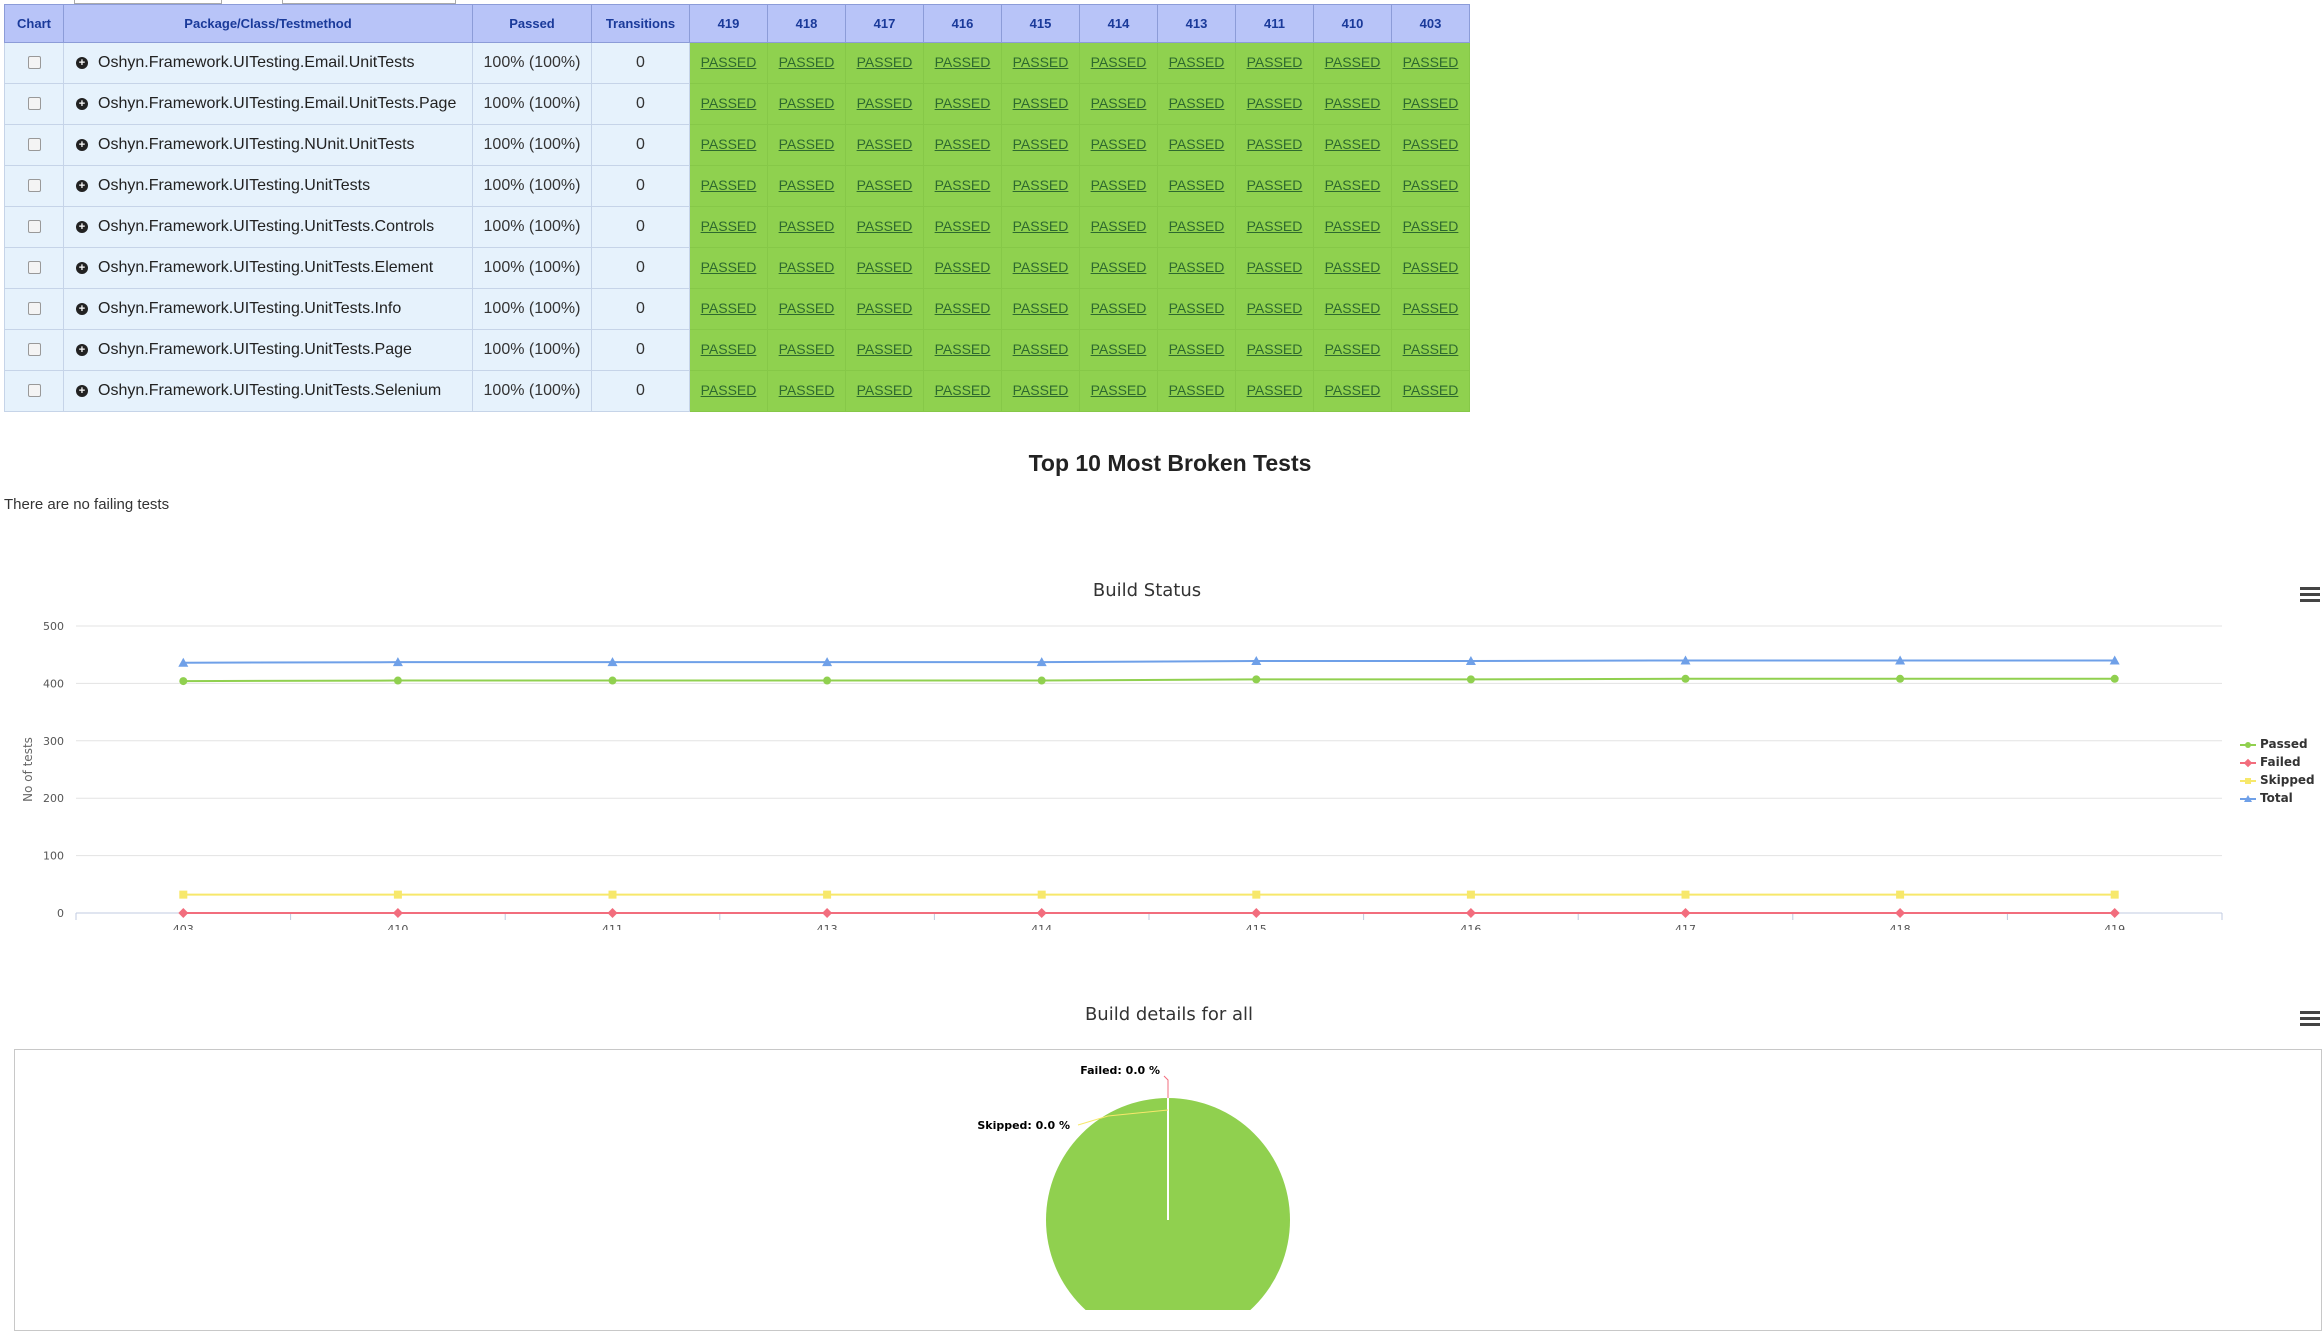 This screenshot has height=1331, width=2324. What do you see at coordinates (1196, 23) in the screenshot?
I see `column-header-build: 413` at bounding box center [1196, 23].